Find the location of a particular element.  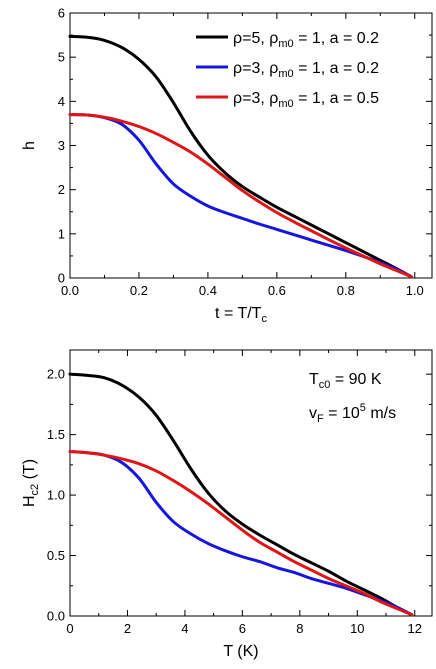

y-tick-label: 5 is located at coordinates (61, 57).